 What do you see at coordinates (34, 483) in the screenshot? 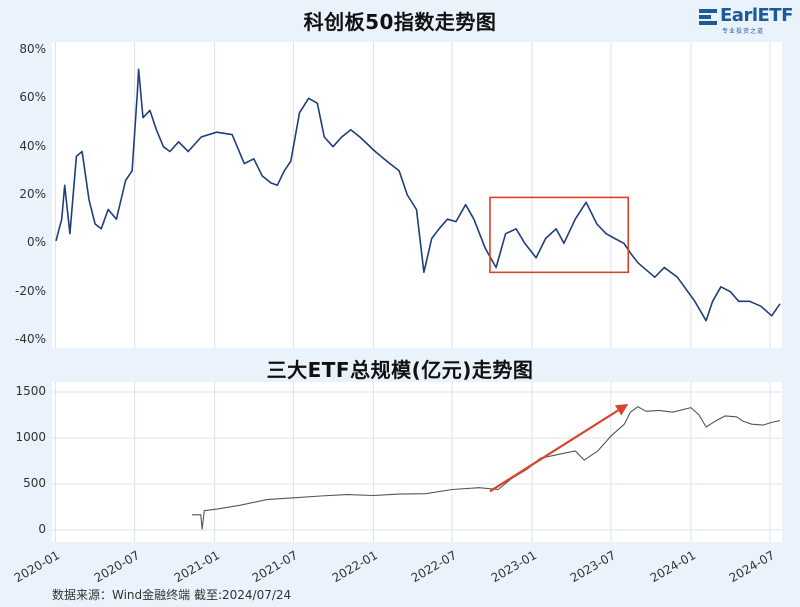
I see `y-tick-label-etf: 500` at bounding box center [34, 483].